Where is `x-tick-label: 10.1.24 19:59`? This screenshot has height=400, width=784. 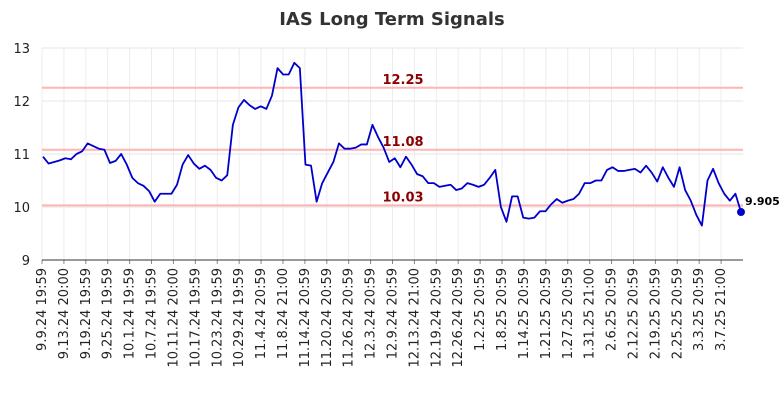 x-tick-label: 10.1.24 19:59 is located at coordinates (130, 313).